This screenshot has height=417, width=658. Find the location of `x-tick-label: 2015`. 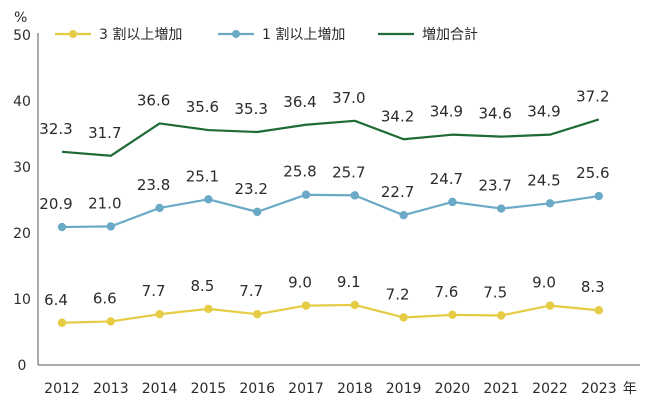

x-tick-label: 2015 is located at coordinates (209, 389).